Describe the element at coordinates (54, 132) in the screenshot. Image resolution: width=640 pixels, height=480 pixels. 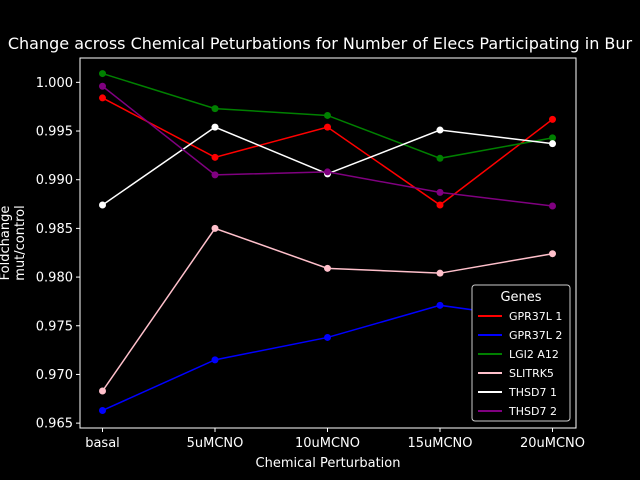
I see `y-tick-label: 0.995` at that location.